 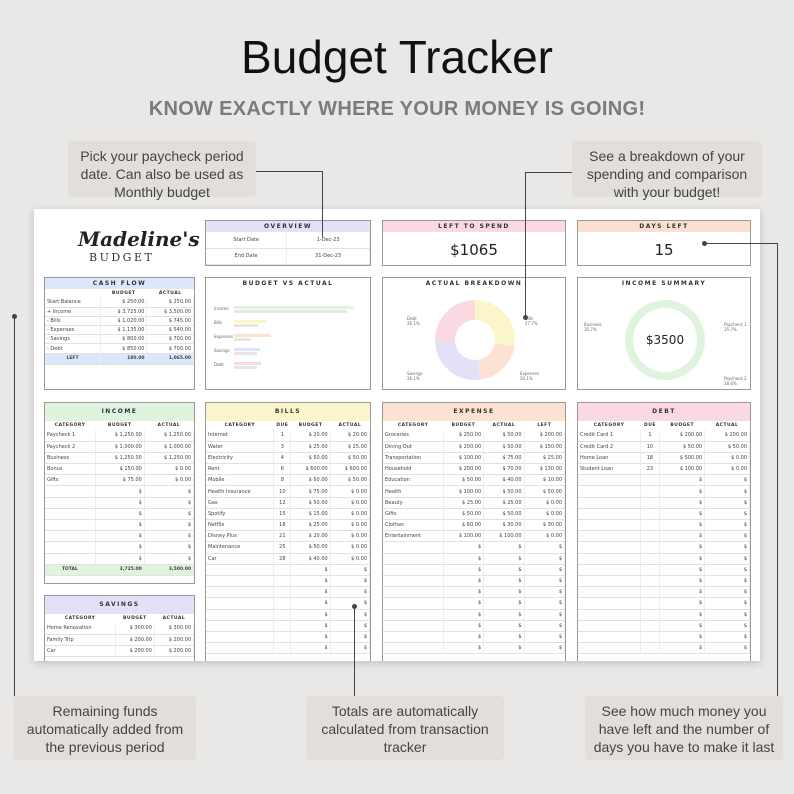 I want to click on income-cell: $ 150.00, so click(x=120, y=469).